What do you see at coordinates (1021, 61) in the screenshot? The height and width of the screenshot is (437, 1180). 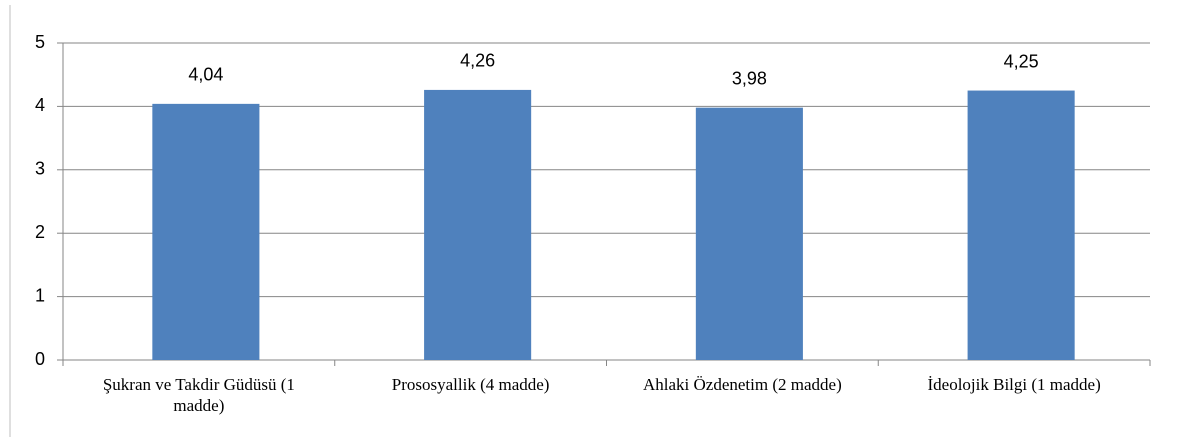 I see `value-label: 4,25` at bounding box center [1021, 61].